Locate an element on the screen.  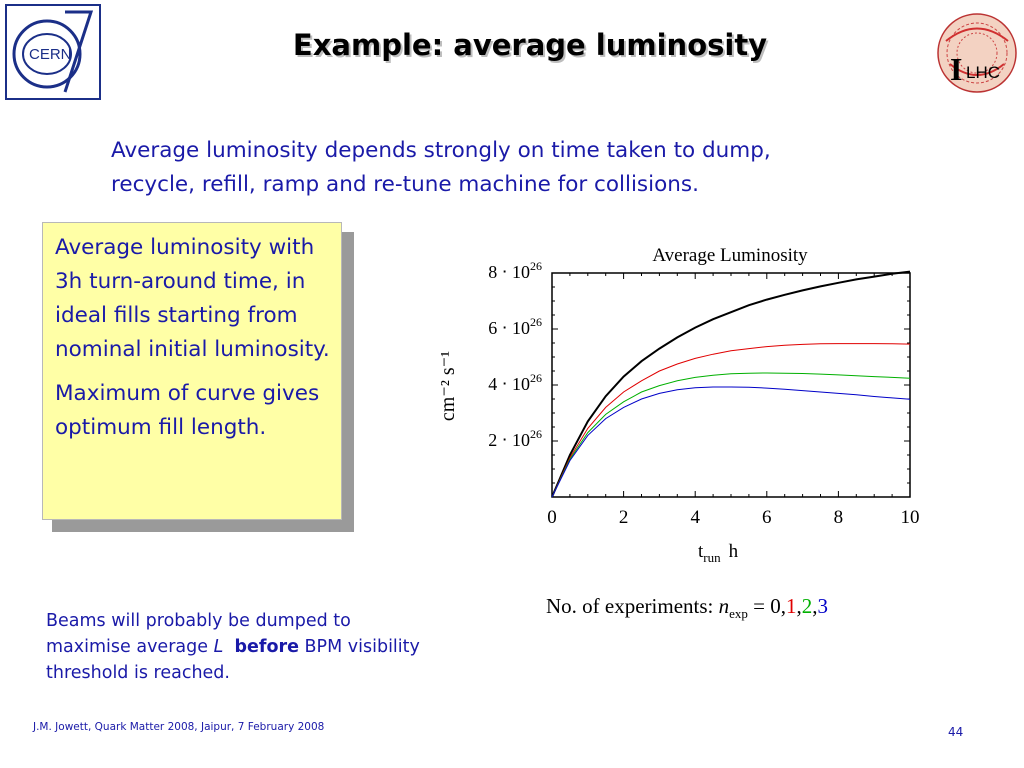
x-tick-label: 10 is located at coordinates (910, 517).